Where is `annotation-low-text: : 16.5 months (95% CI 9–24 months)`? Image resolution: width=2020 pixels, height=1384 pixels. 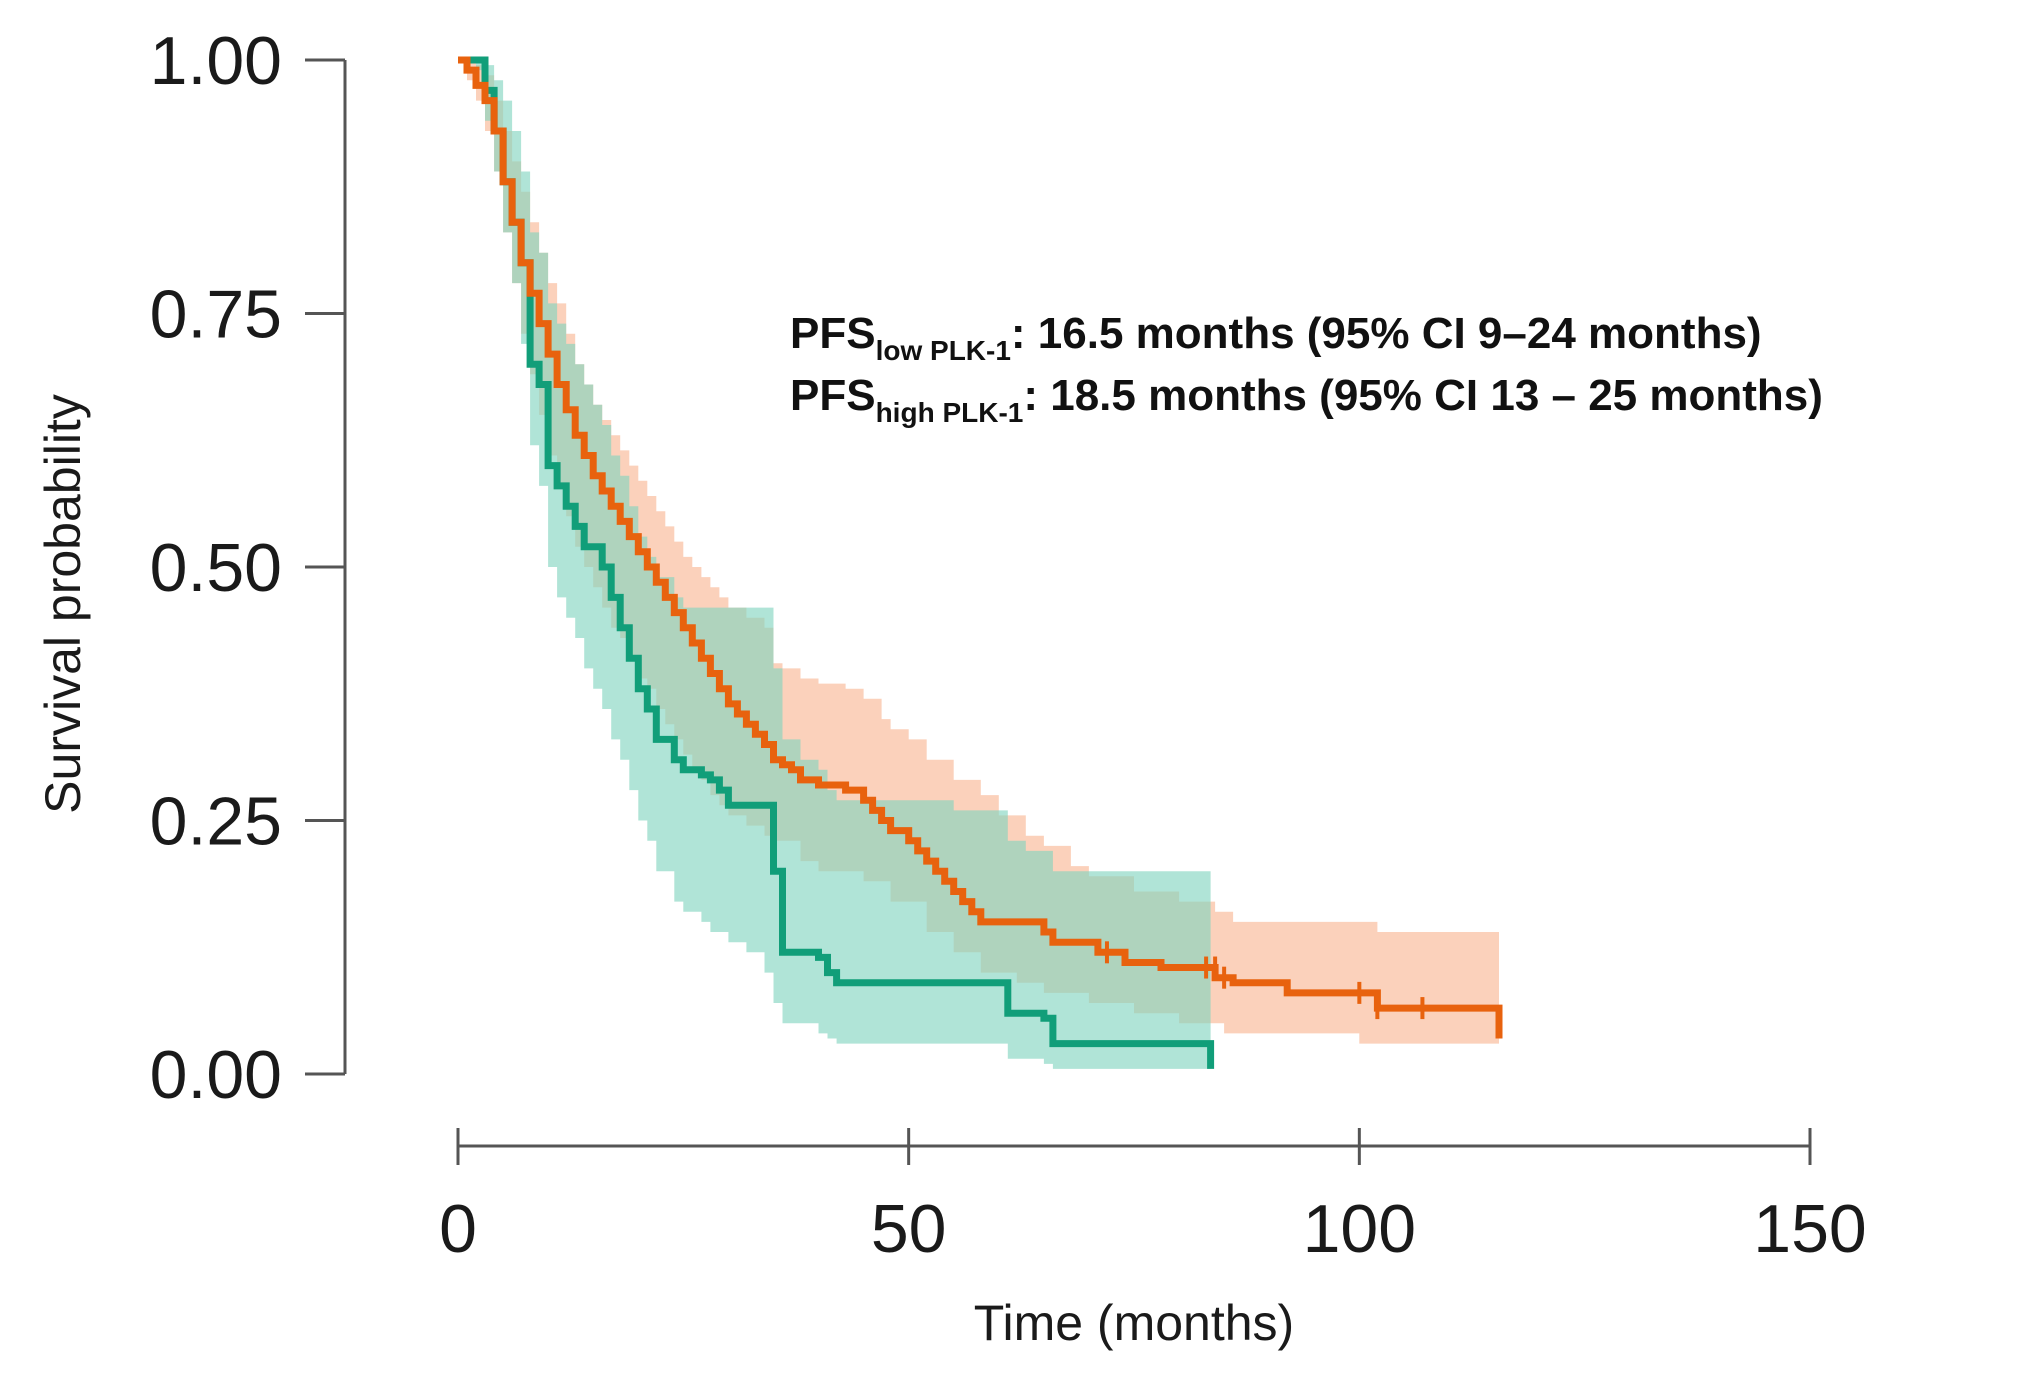
annotation-low-text: : 16.5 months (95% CI 9–24 months) is located at coordinates (1386, 333).